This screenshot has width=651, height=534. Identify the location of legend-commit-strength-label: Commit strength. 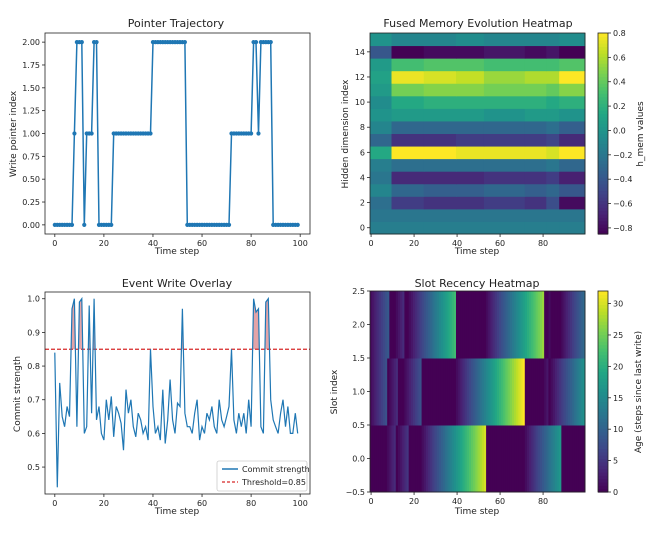
(276, 469).